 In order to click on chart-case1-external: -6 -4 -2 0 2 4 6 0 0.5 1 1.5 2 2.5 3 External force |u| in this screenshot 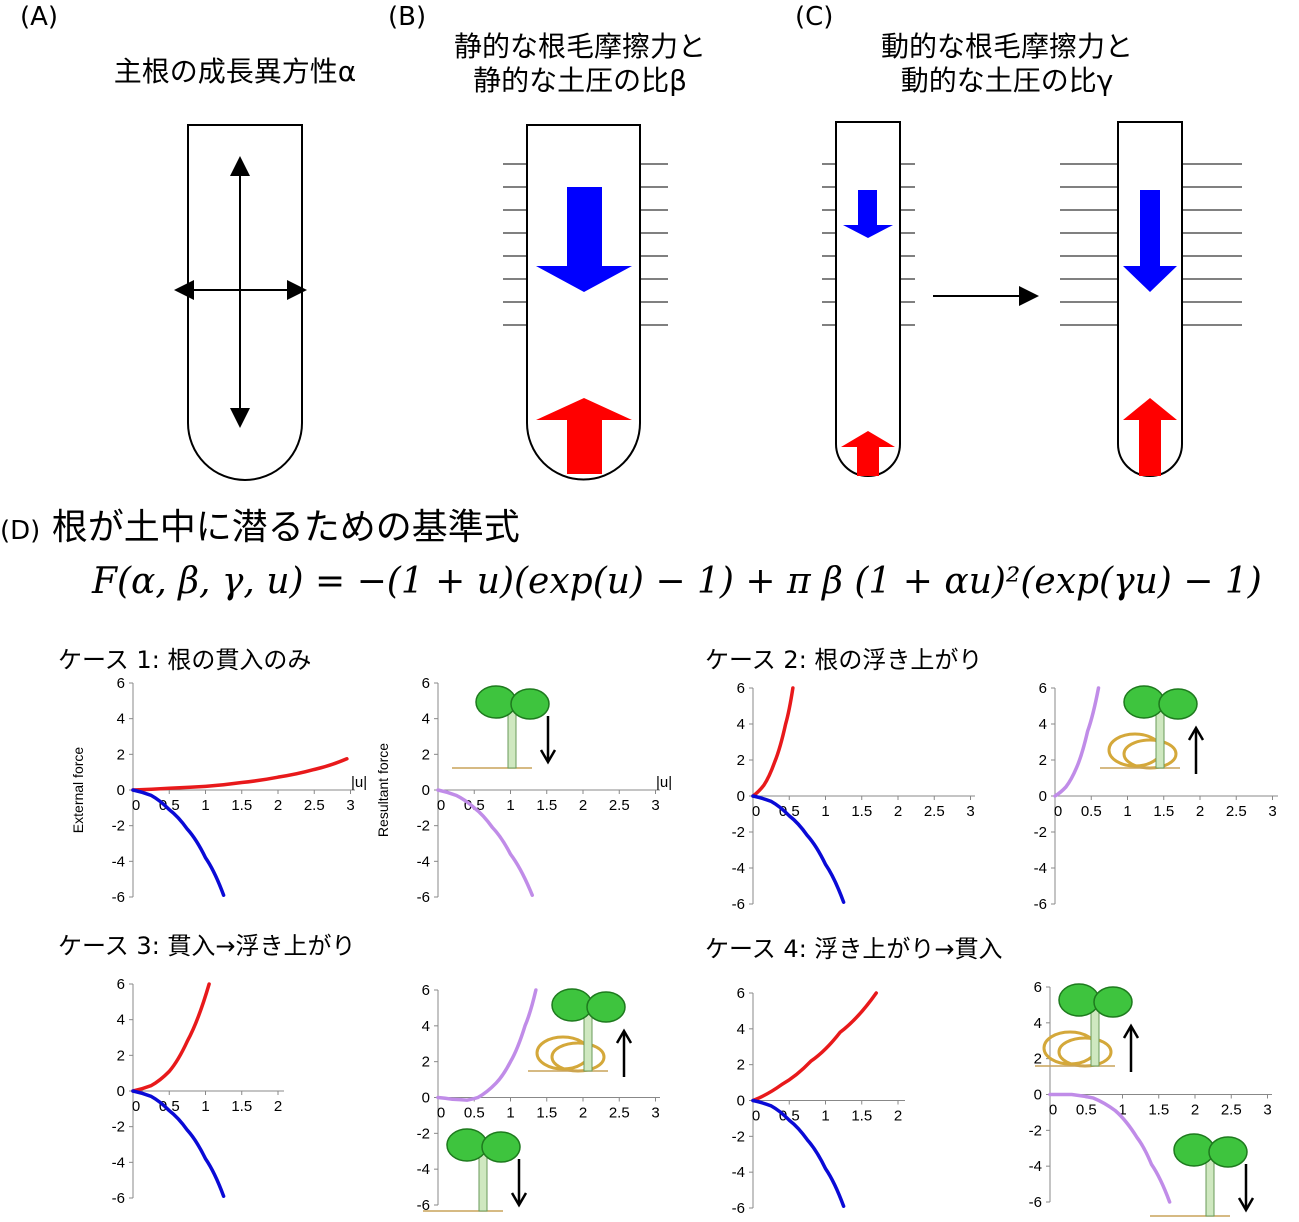, I will do `click(218, 790)`.